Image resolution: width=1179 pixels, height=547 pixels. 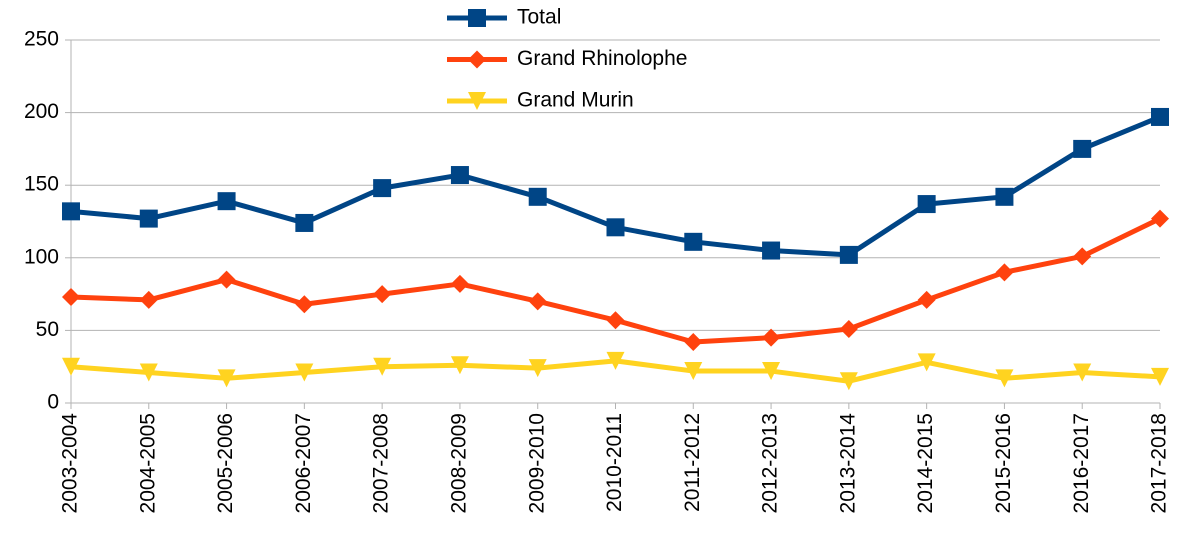 What do you see at coordinates (41, 111) in the screenshot?
I see `y-tick-label: 200` at bounding box center [41, 111].